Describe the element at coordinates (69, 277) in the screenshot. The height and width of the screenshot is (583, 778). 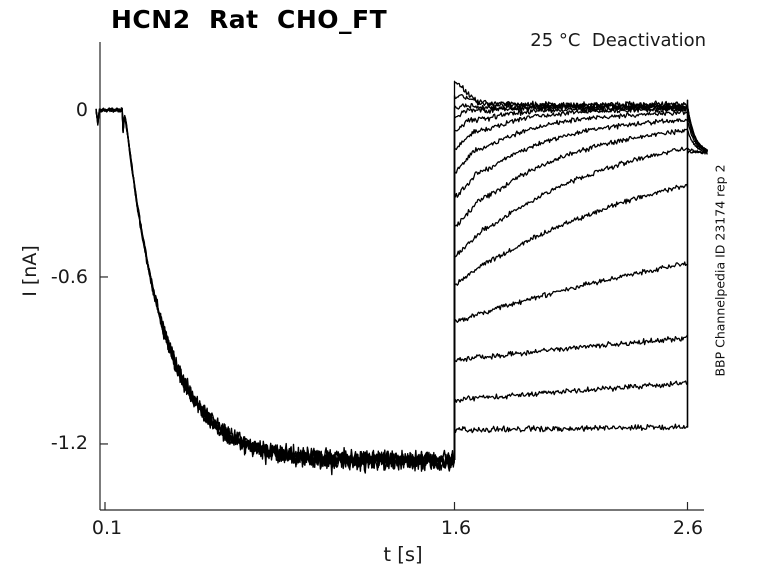
I see `y-tick-label-neg06: -0.6` at that location.